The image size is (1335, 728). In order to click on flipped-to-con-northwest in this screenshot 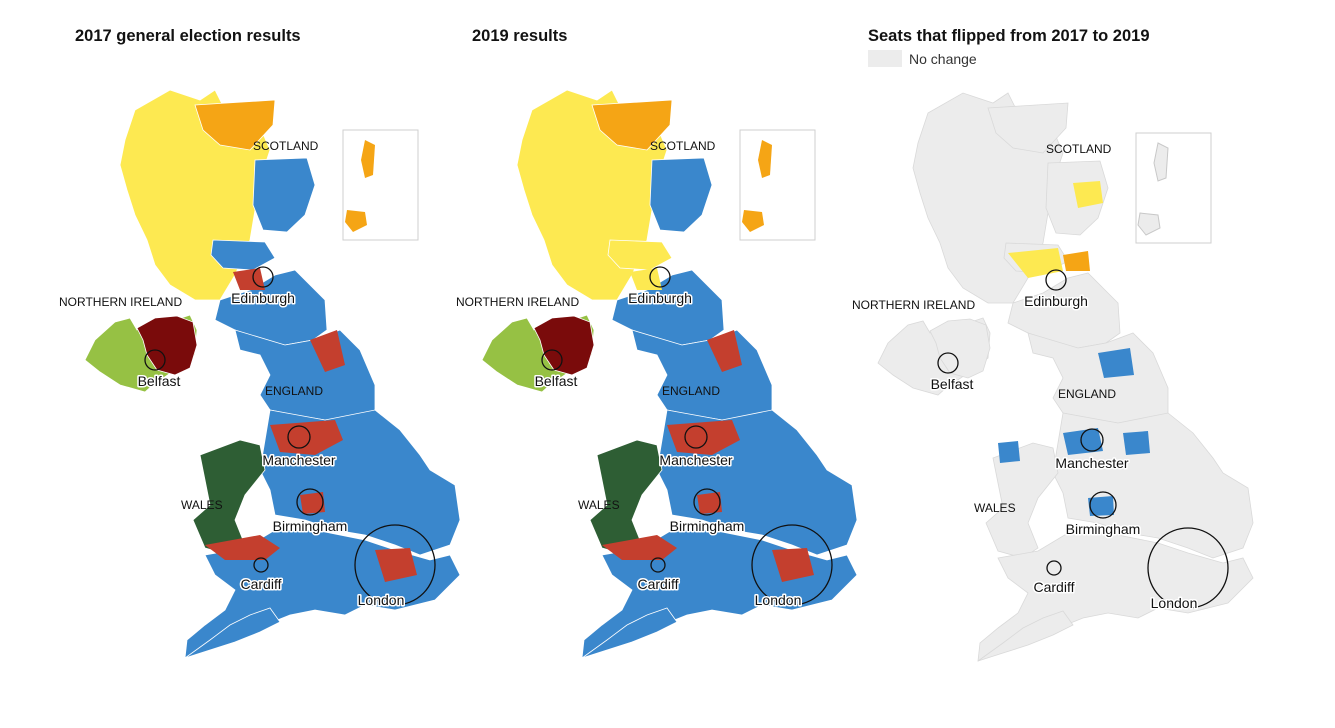, I will do `click(1083, 441)`.